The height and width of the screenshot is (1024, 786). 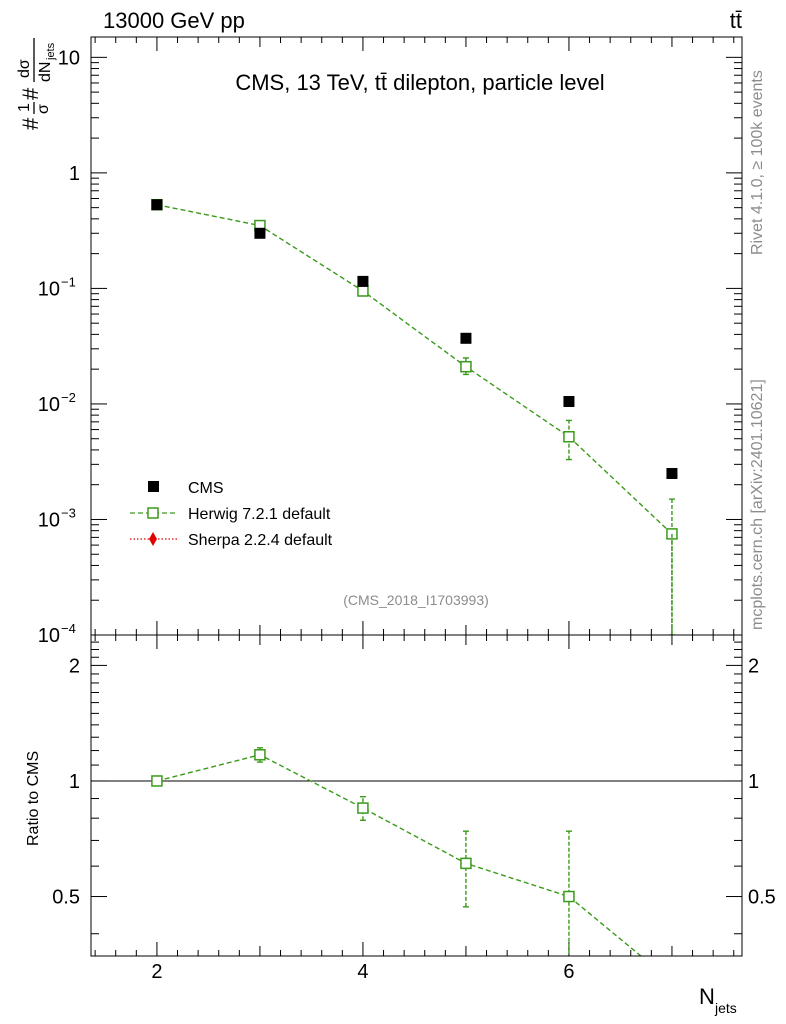 What do you see at coordinates (30, 93) in the screenshot?
I see `ylabel-hash-2: #` at bounding box center [30, 93].